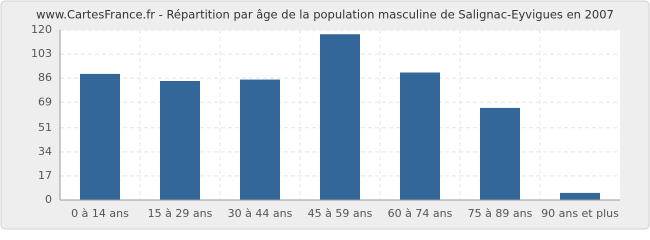 Image resolution: width=650 pixels, height=240 pixels. Describe the element at coordinates (260, 213) in the screenshot. I see `x-tick-label: 30 à 44 ans` at that location.